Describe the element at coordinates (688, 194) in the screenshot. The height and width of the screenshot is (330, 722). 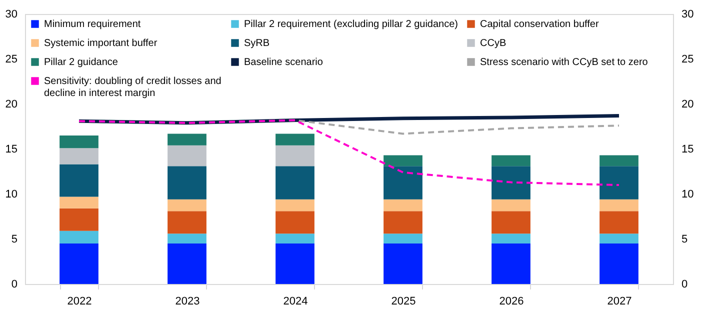
I see `y2-tick-label: 10` at that location.